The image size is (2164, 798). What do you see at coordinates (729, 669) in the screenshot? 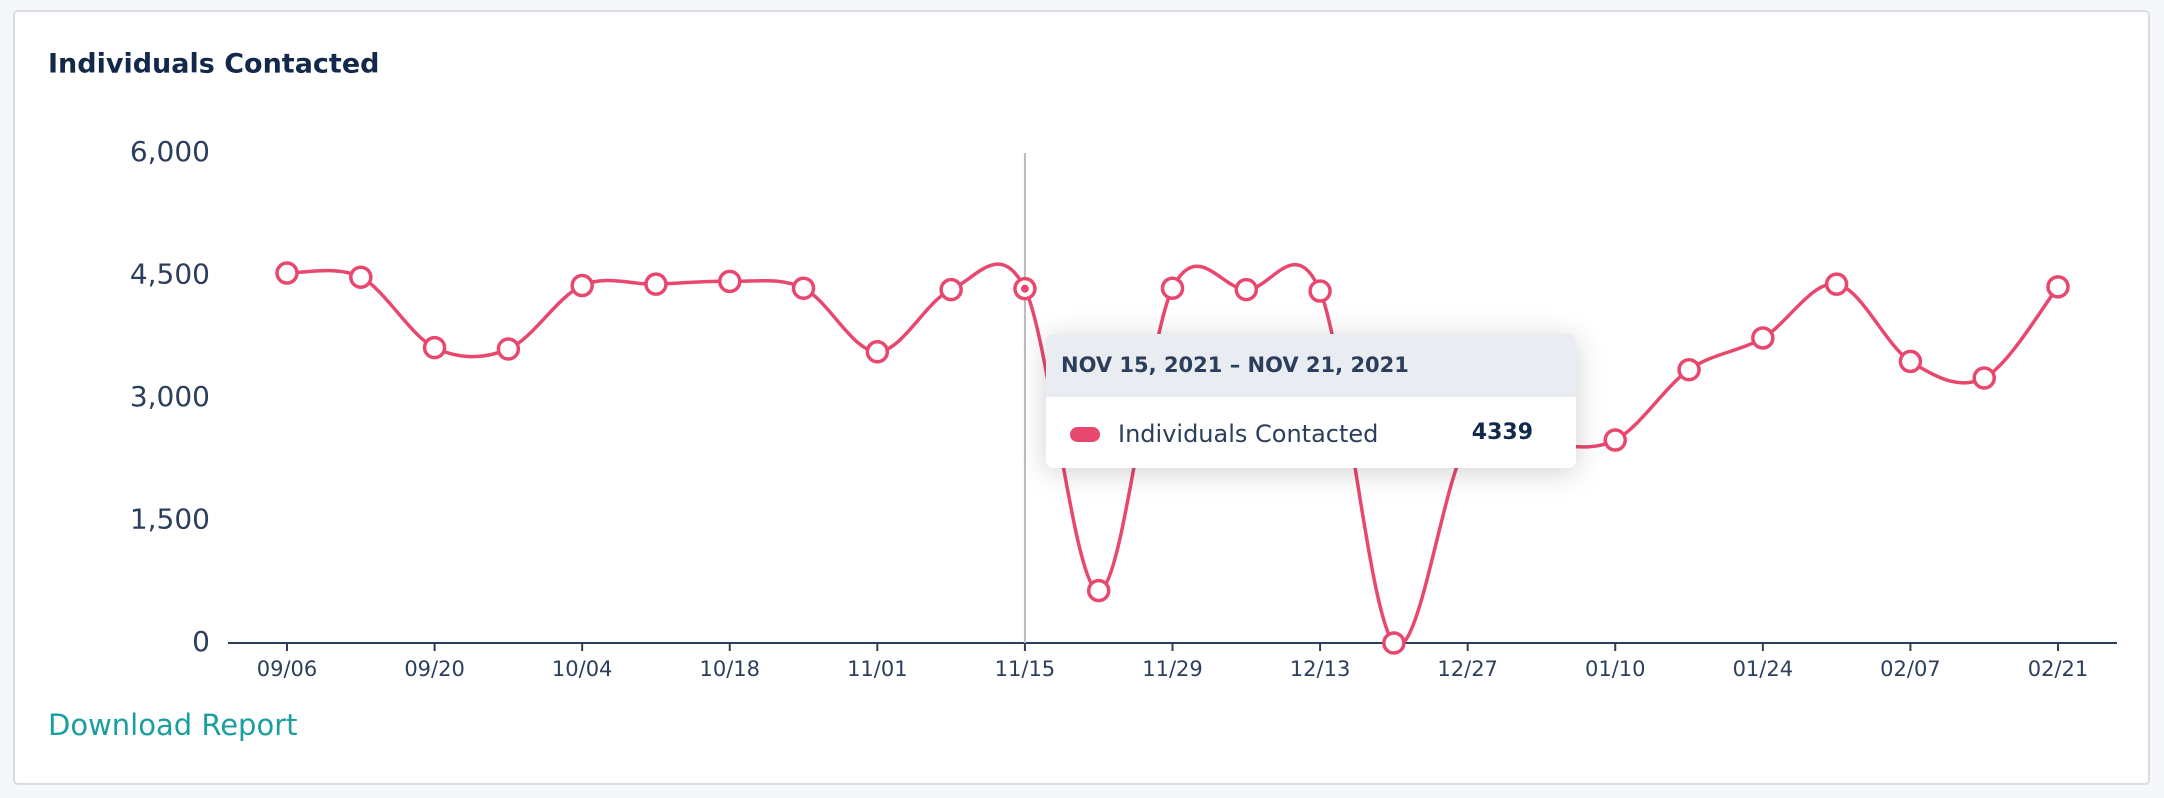
I see `x-tick-label: 10/18` at bounding box center [729, 669].